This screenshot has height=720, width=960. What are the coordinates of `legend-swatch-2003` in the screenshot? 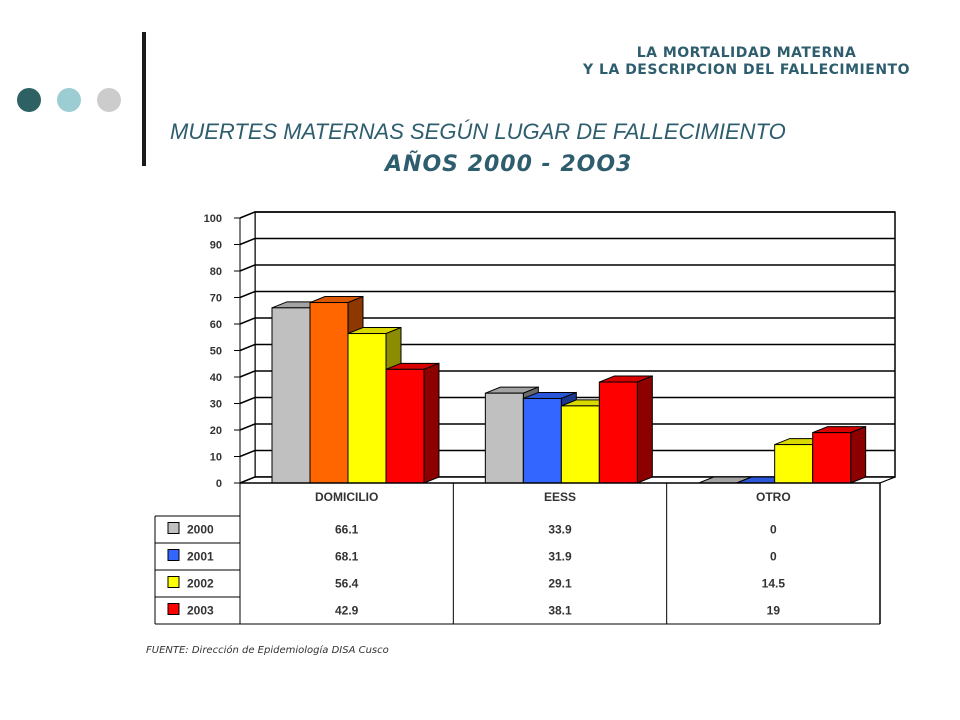 It's located at (173, 609).